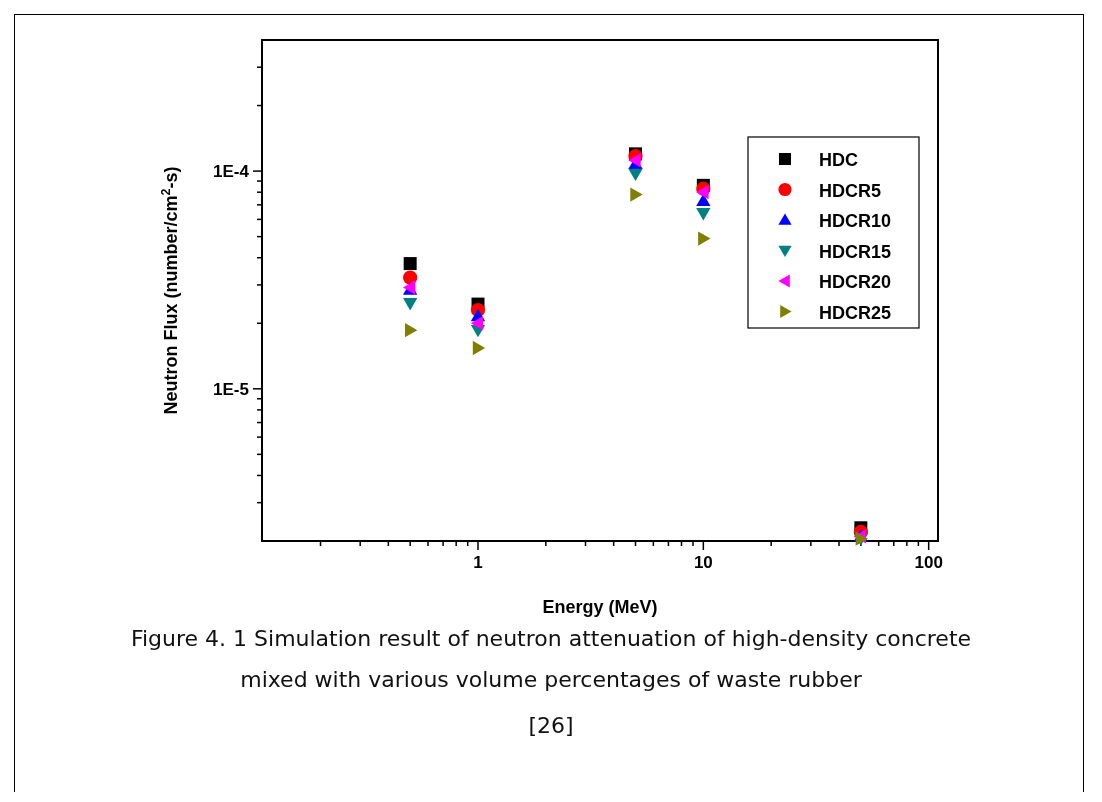 The height and width of the screenshot is (802, 1102). What do you see at coordinates (855, 221) in the screenshot?
I see `legend-label: HDCR10` at bounding box center [855, 221].